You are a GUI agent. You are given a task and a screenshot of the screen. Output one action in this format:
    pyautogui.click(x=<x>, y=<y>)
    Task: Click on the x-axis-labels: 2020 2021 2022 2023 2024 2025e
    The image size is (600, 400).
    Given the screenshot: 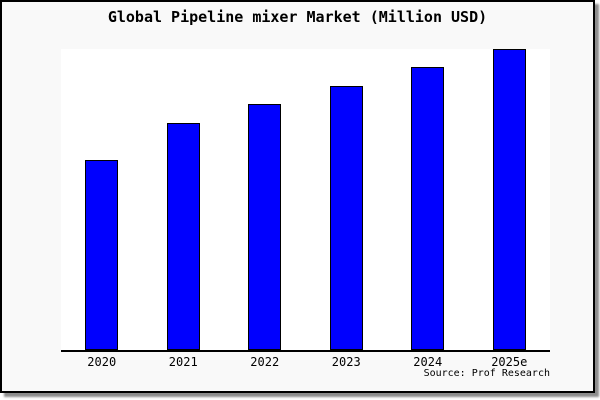 What is the action you would take?
    pyautogui.click(x=305, y=363)
    